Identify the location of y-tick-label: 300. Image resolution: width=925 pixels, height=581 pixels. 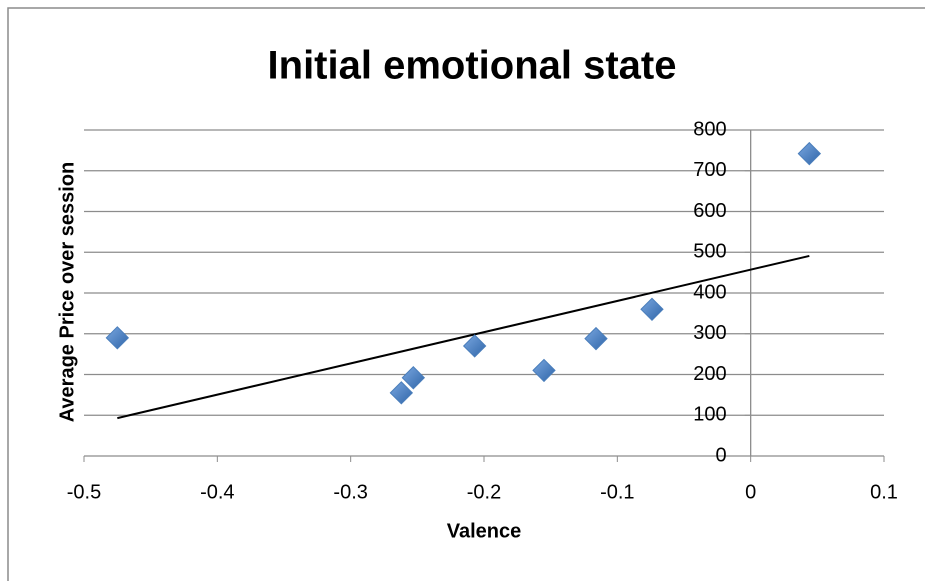
(709, 333).